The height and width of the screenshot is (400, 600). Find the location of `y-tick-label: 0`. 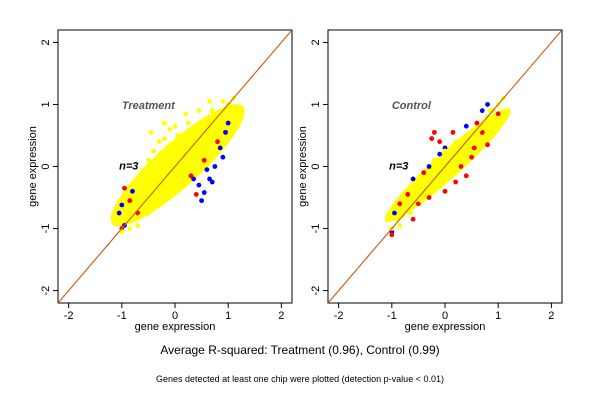

y-tick-label: 0 is located at coordinates (316, 166).